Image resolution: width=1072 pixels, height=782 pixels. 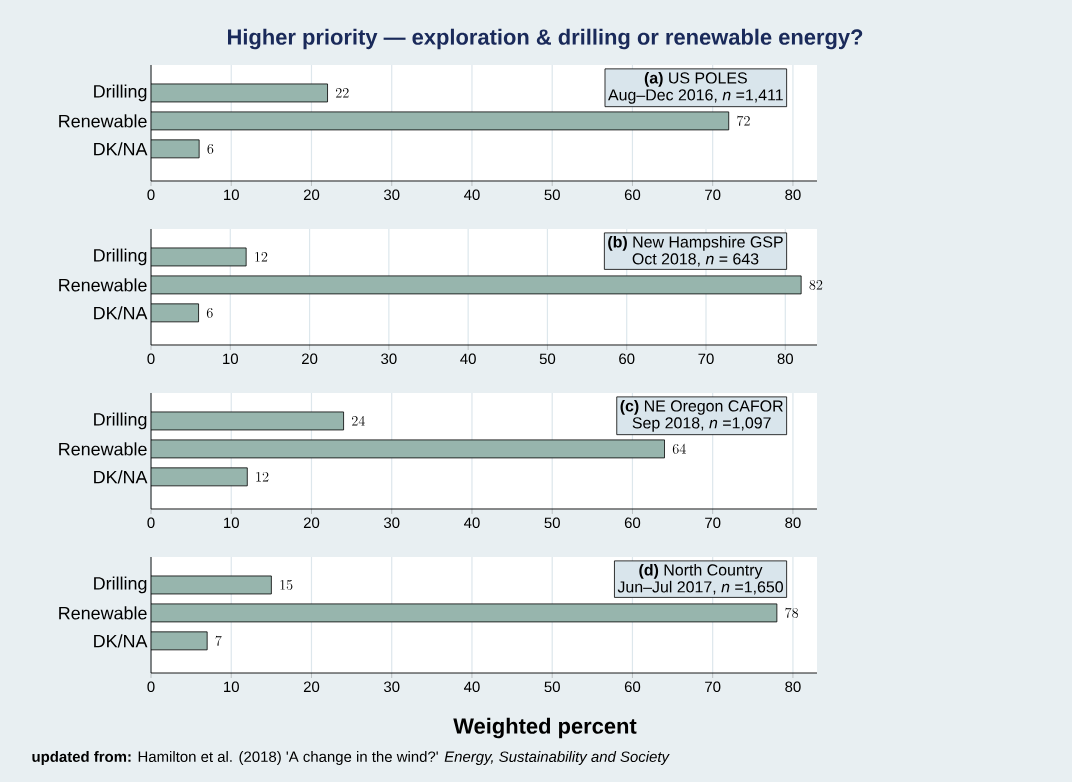 What do you see at coordinates (545, 39) in the screenshot?
I see `chart-title: Higher priority — exploration & drilling or renewable energy?` at bounding box center [545, 39].